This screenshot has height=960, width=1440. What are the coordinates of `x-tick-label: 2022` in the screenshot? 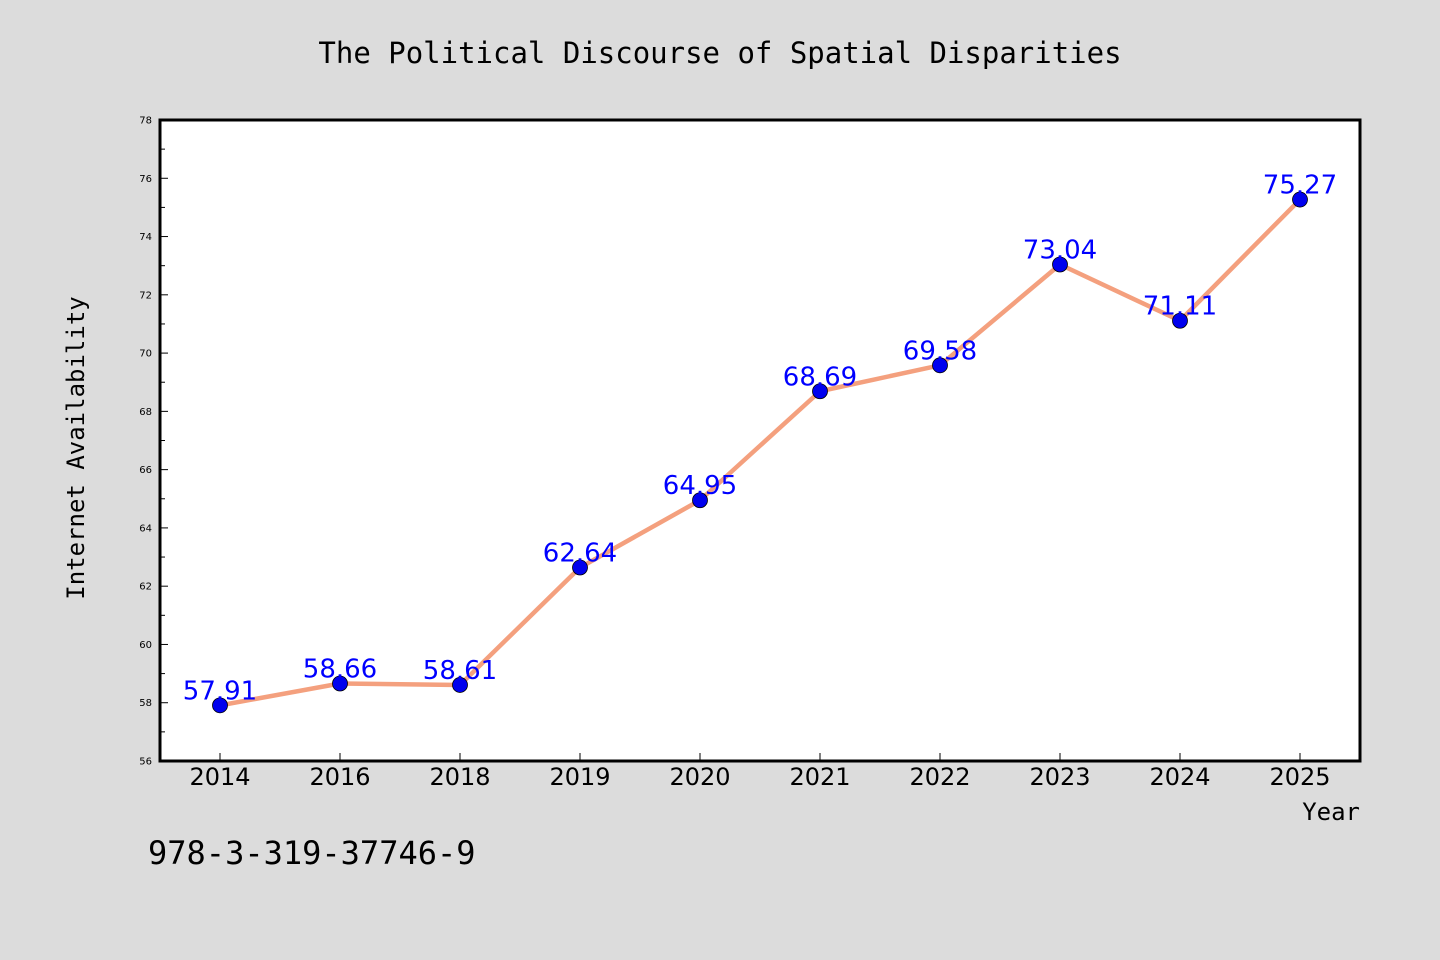 It's located at (939, 777).